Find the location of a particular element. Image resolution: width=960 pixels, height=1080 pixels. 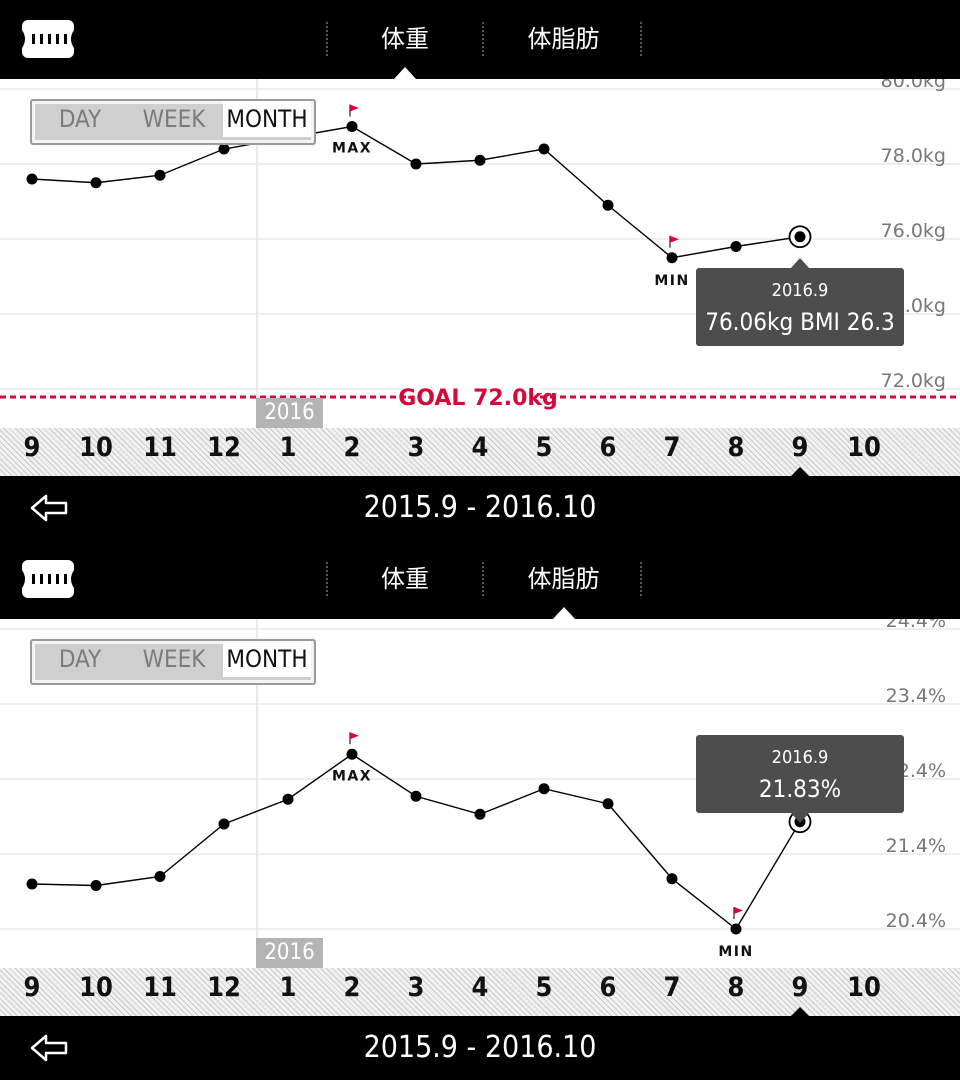

year-badge: 2016 is located at coordinates (289, 953).